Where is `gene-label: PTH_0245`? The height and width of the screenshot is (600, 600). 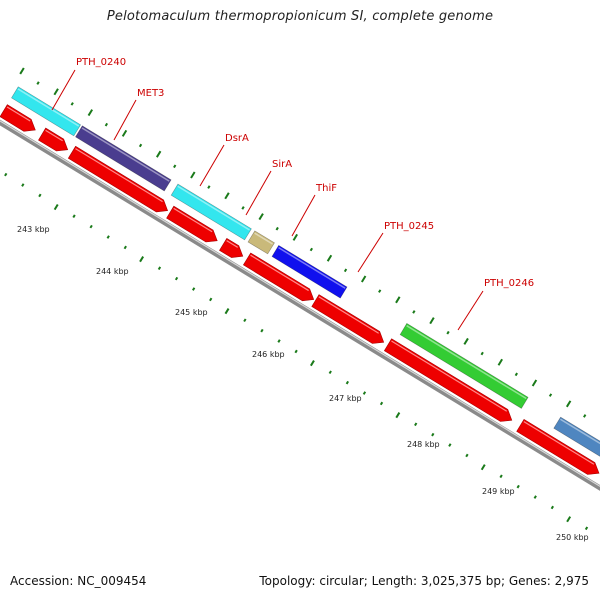 gene-label: PTH_0245 is located at coordinates (409, 226).